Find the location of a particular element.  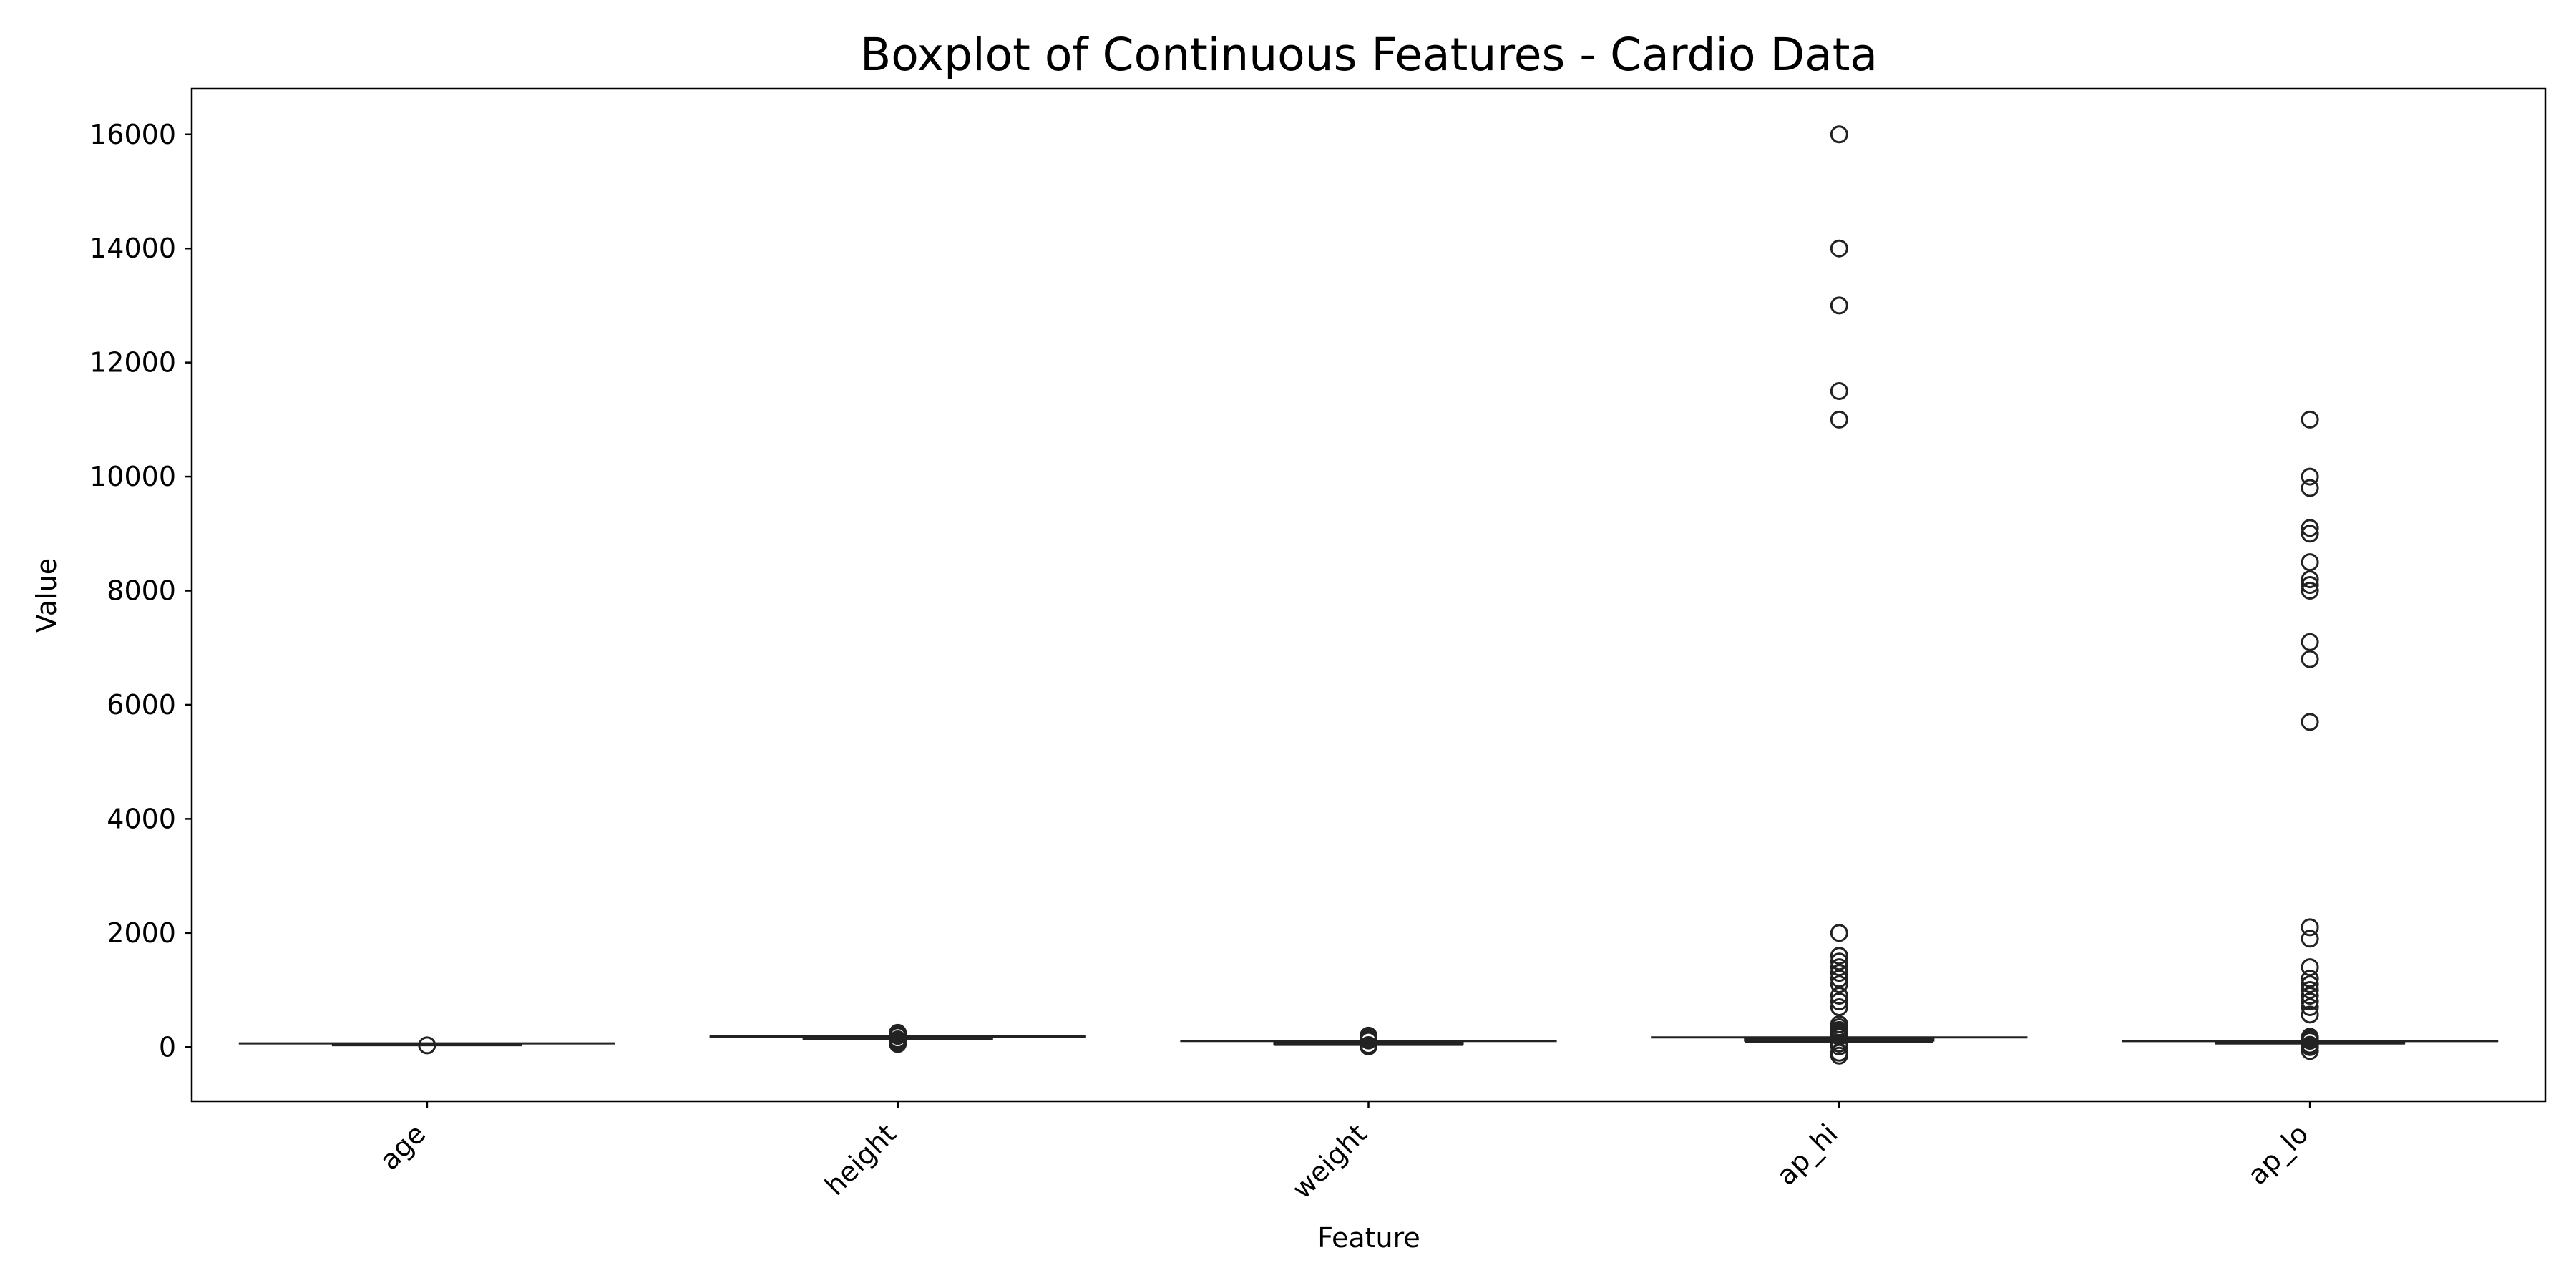

x-tick-label-ap_hi: ap_hi is located at coordinates (1807, 1154).